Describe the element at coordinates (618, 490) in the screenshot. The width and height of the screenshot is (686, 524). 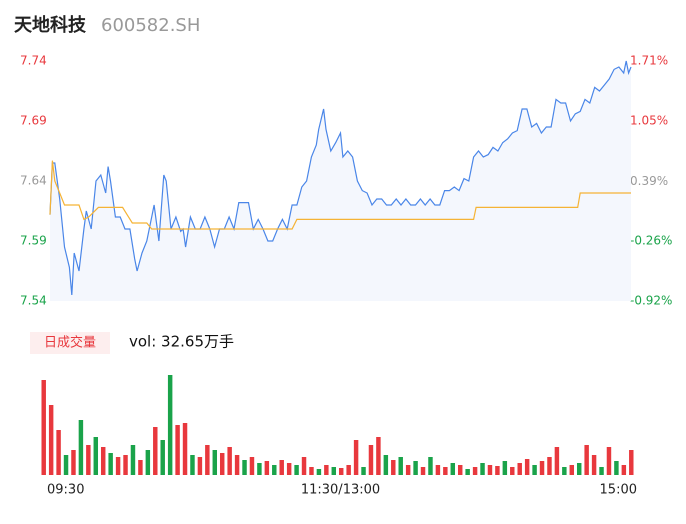
I see `x-tick-label: 15:00` at that location.